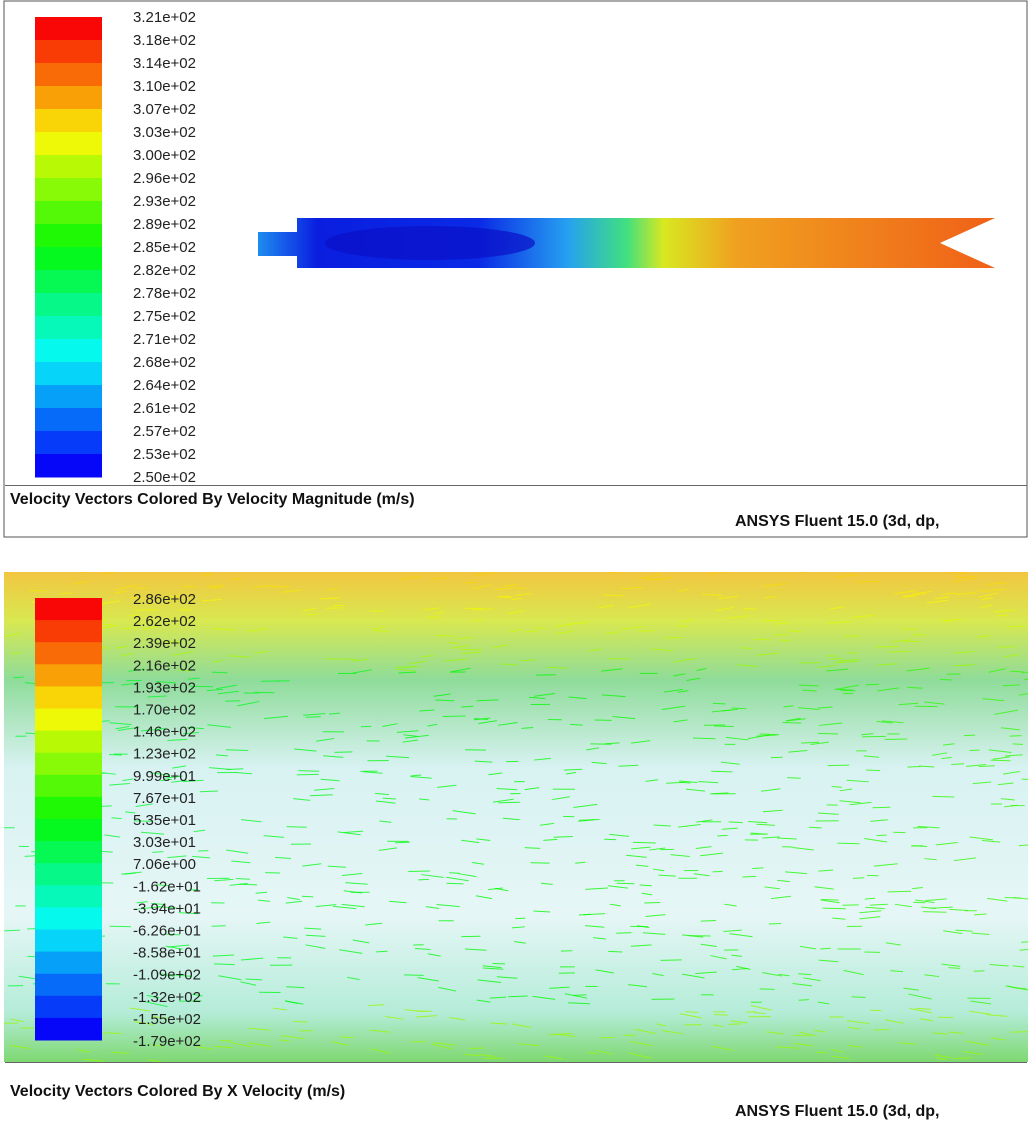  Describe the element at coordinates (167, 997) in the screenshot. I see `legend-label: -1.32e+02` at that location.